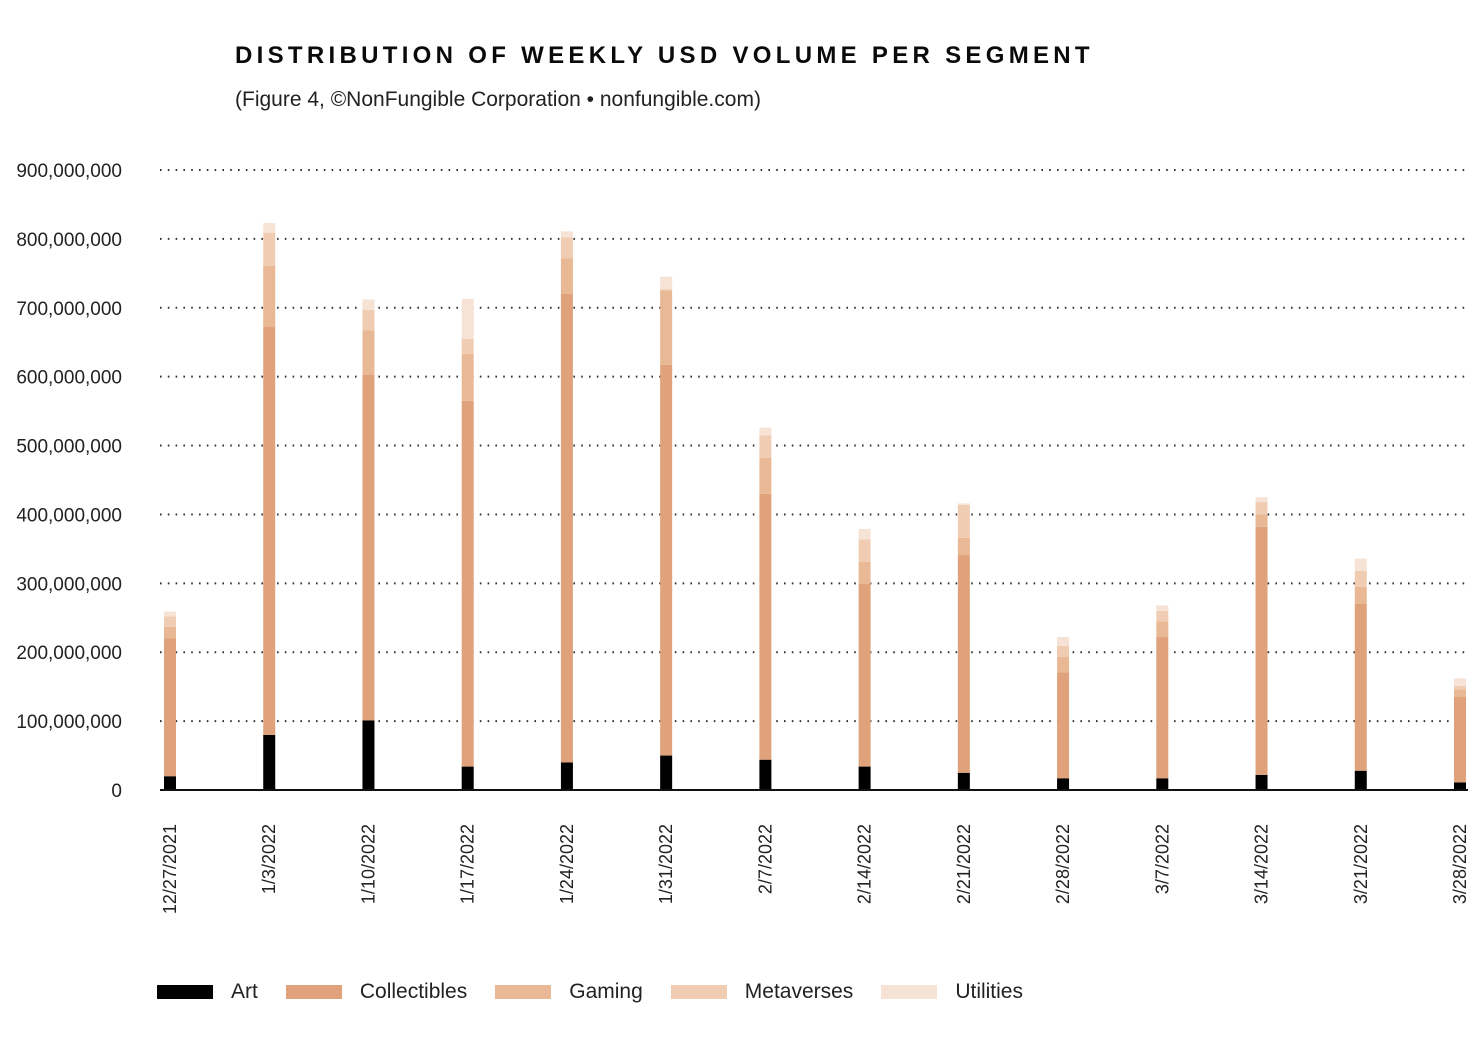  Describe the element at coordinates (1262, 864) in the screenshot. I see `x-tick-label: 3/14/2022` at that location.